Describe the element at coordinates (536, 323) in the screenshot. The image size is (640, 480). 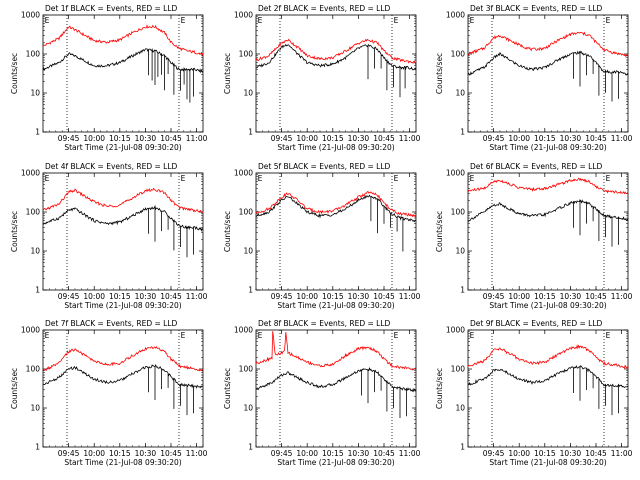
I see `panel-title: Det 9f BLACK = Events, RED = LLD` at that location.